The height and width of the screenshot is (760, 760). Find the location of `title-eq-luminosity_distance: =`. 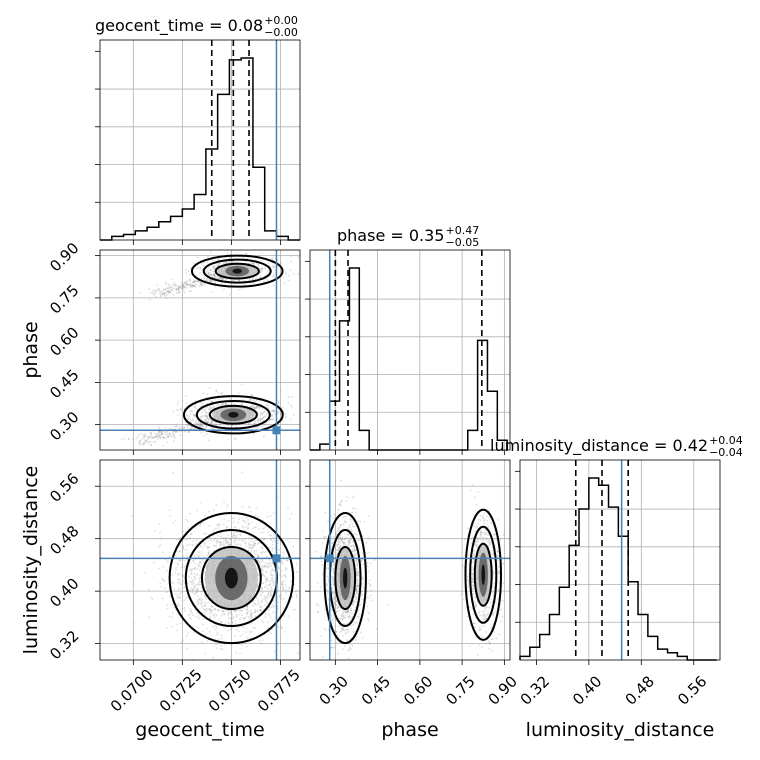

title-eq-luminosity_distance: = is located at coordinates (661, 445).